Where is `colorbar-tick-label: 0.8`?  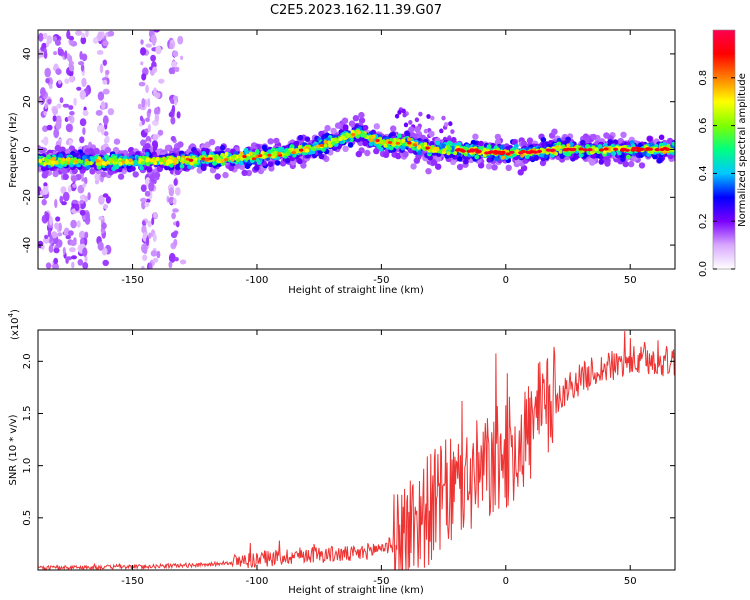 colorbar-tick-label: 0.8 is located at coordinates (703, 78).